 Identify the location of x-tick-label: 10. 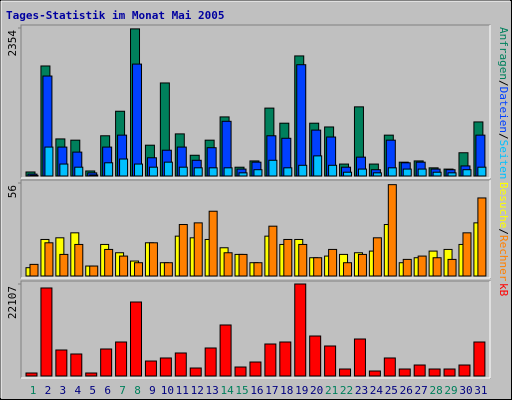
(167, 390).